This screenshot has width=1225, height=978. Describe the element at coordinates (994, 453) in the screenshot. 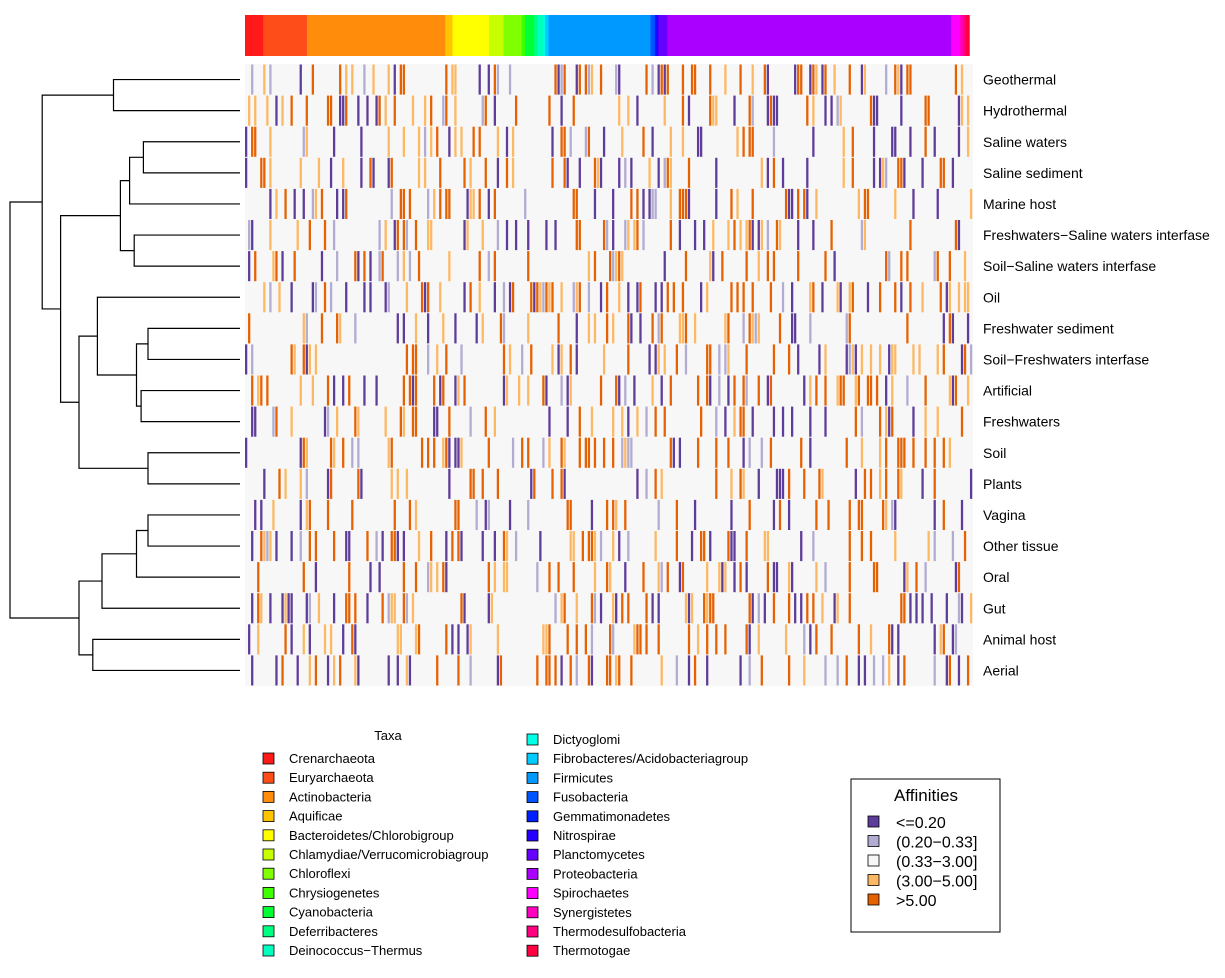

I see `row-label: Soil` at that location.